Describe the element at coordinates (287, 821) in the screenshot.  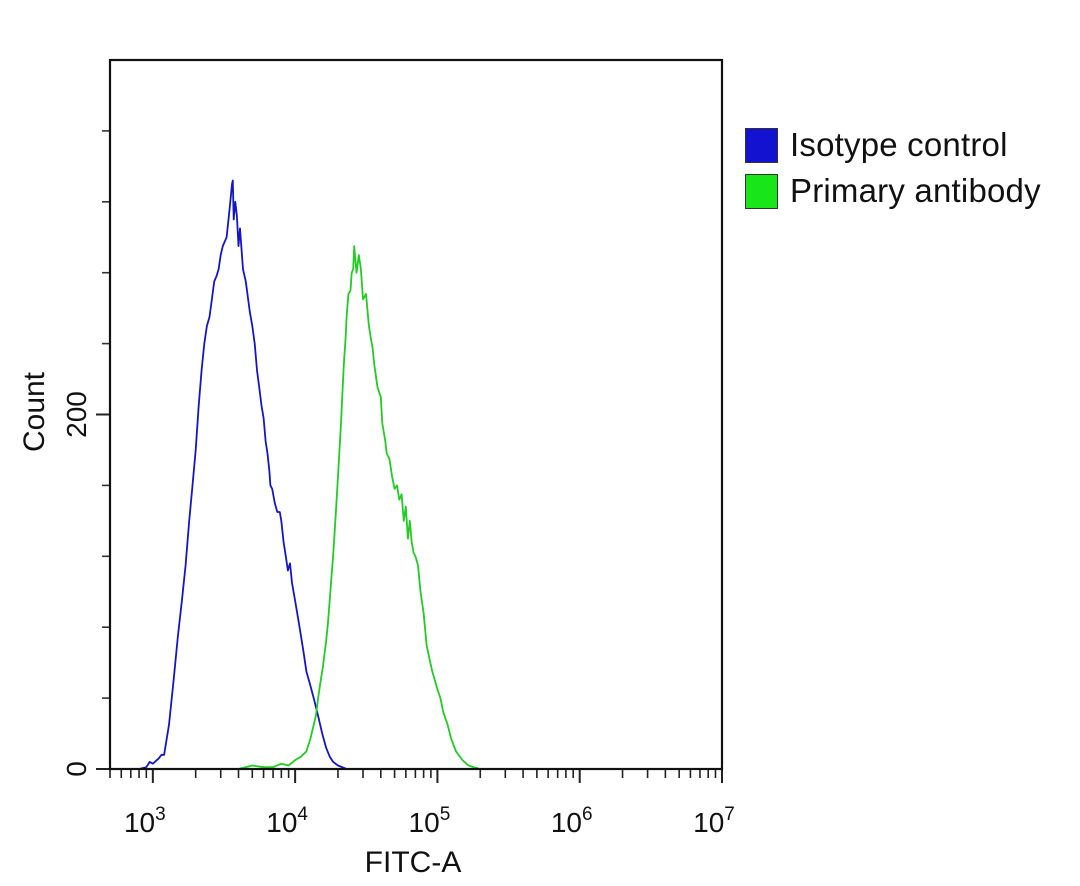
I see `x-tick-label: 10⁴` at that location.